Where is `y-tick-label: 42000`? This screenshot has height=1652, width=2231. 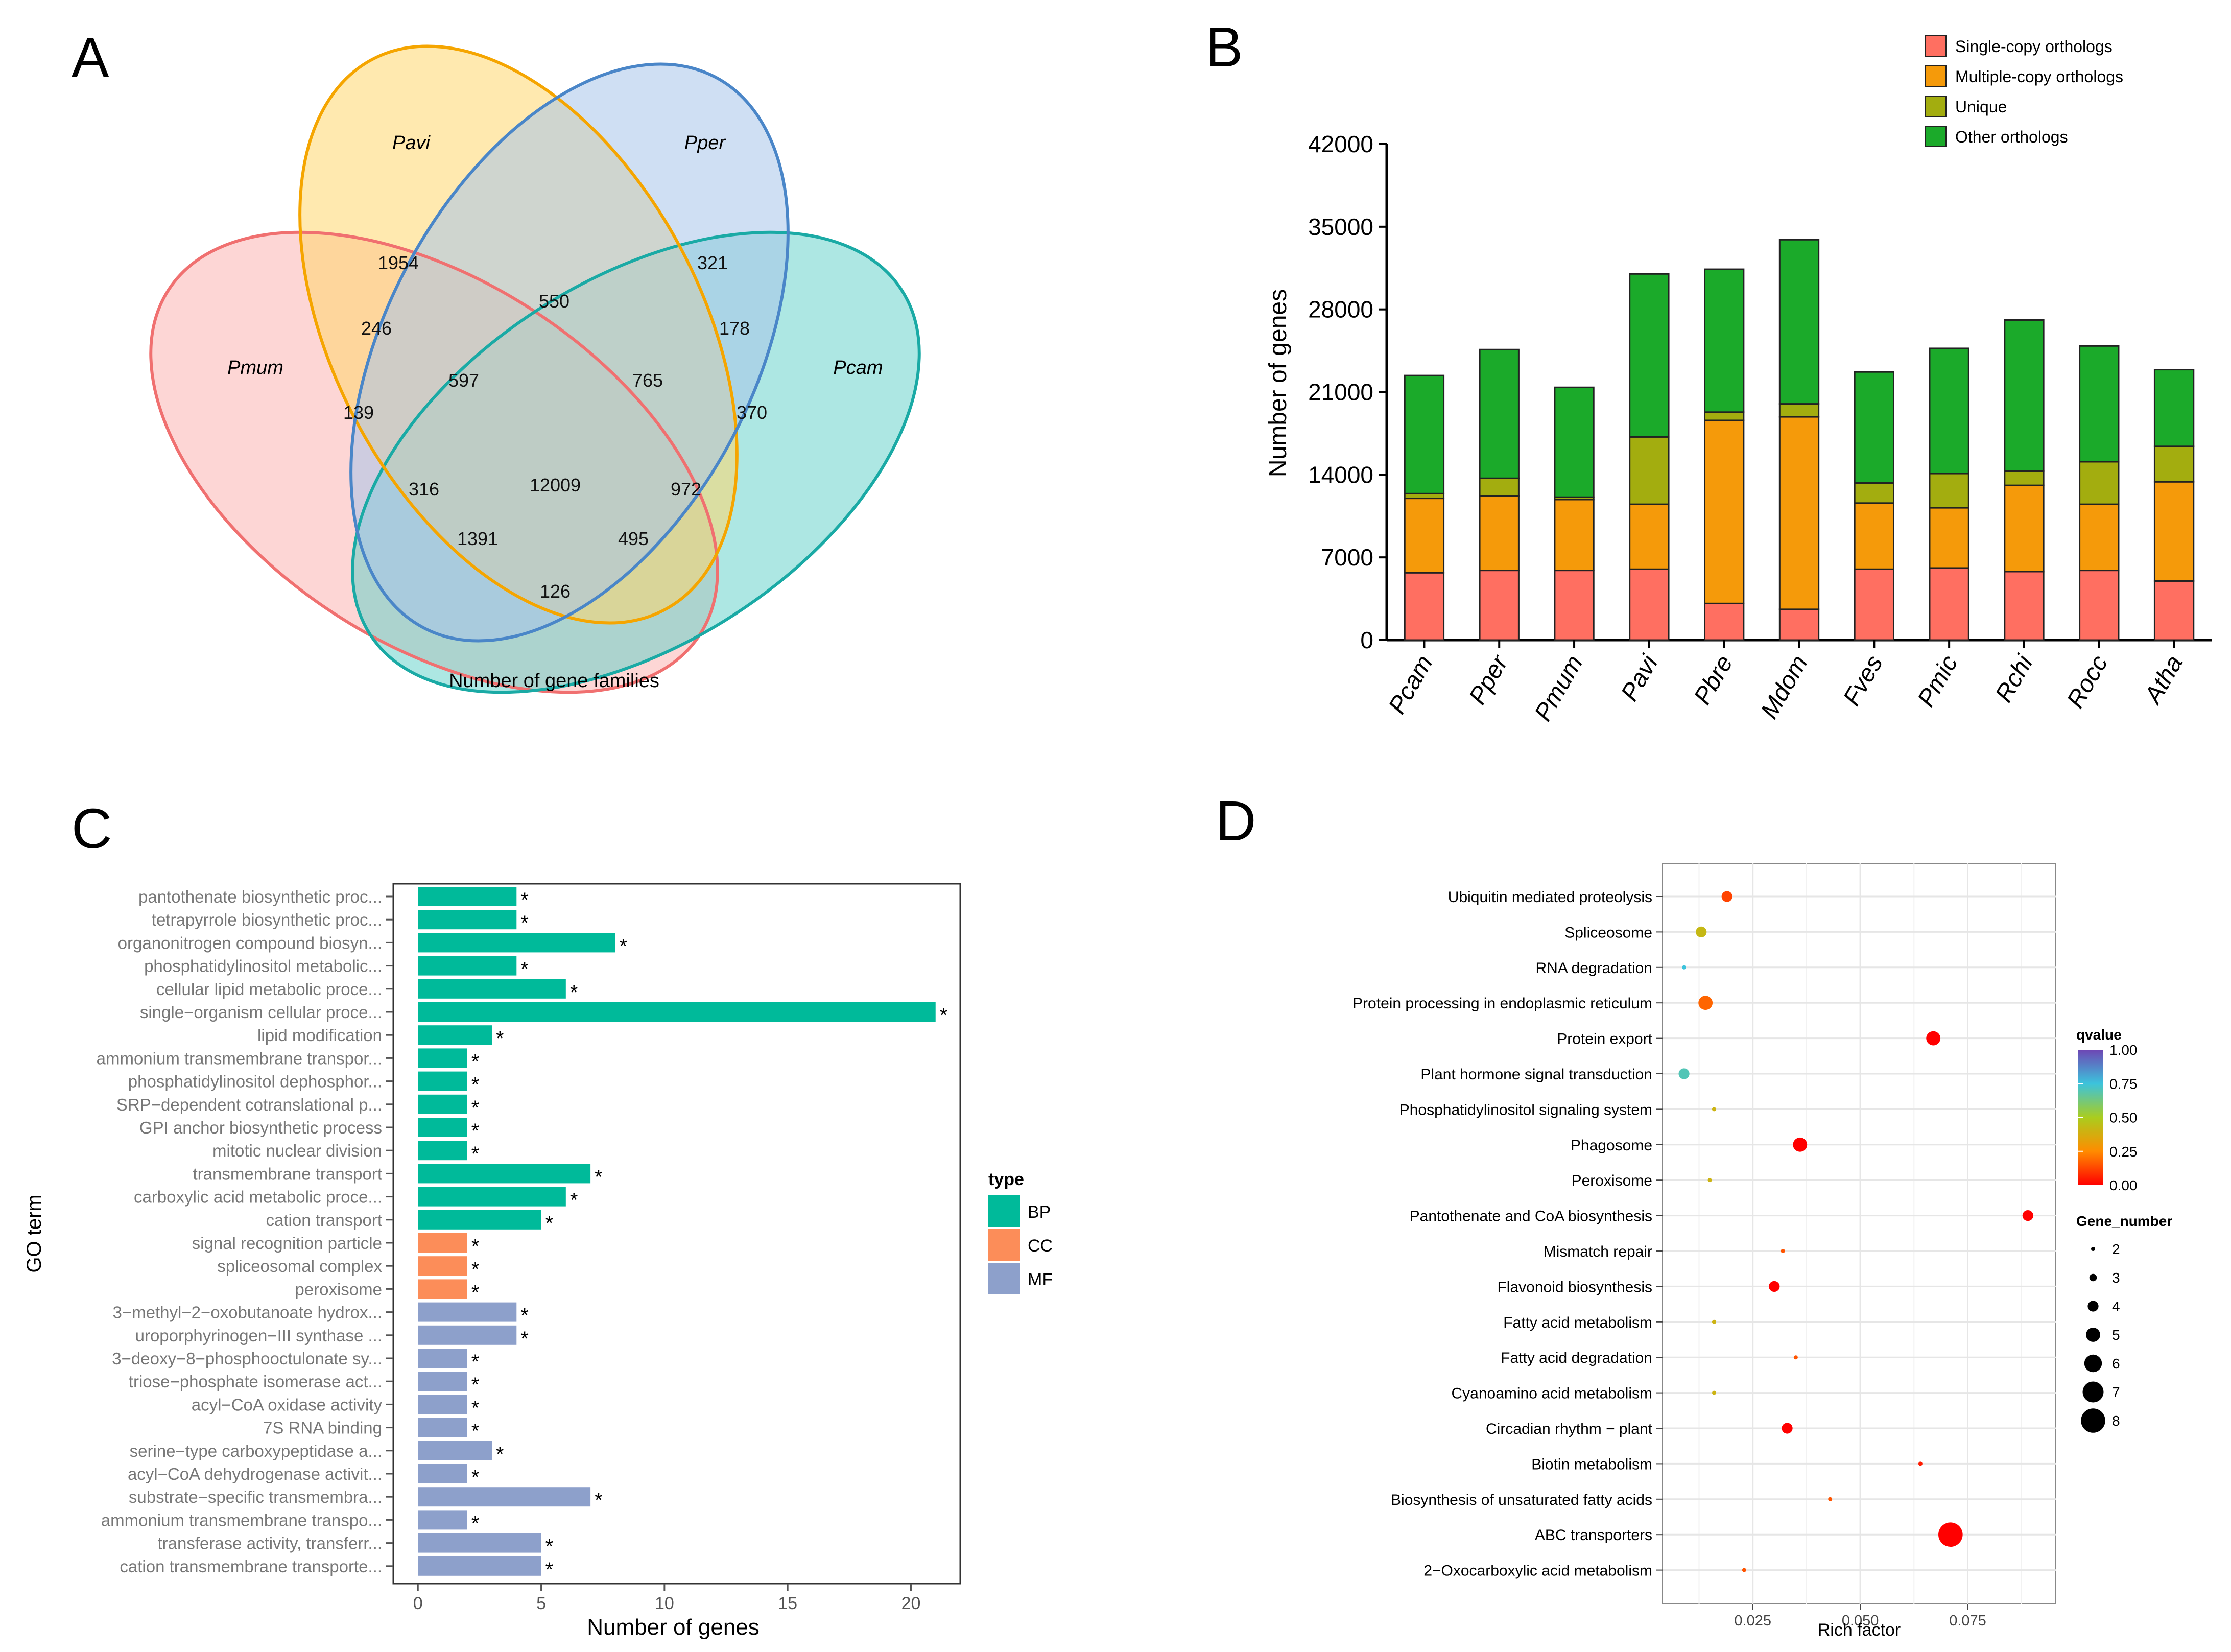 y-tick-label: 42000 is located at coordinates (1340, 144).